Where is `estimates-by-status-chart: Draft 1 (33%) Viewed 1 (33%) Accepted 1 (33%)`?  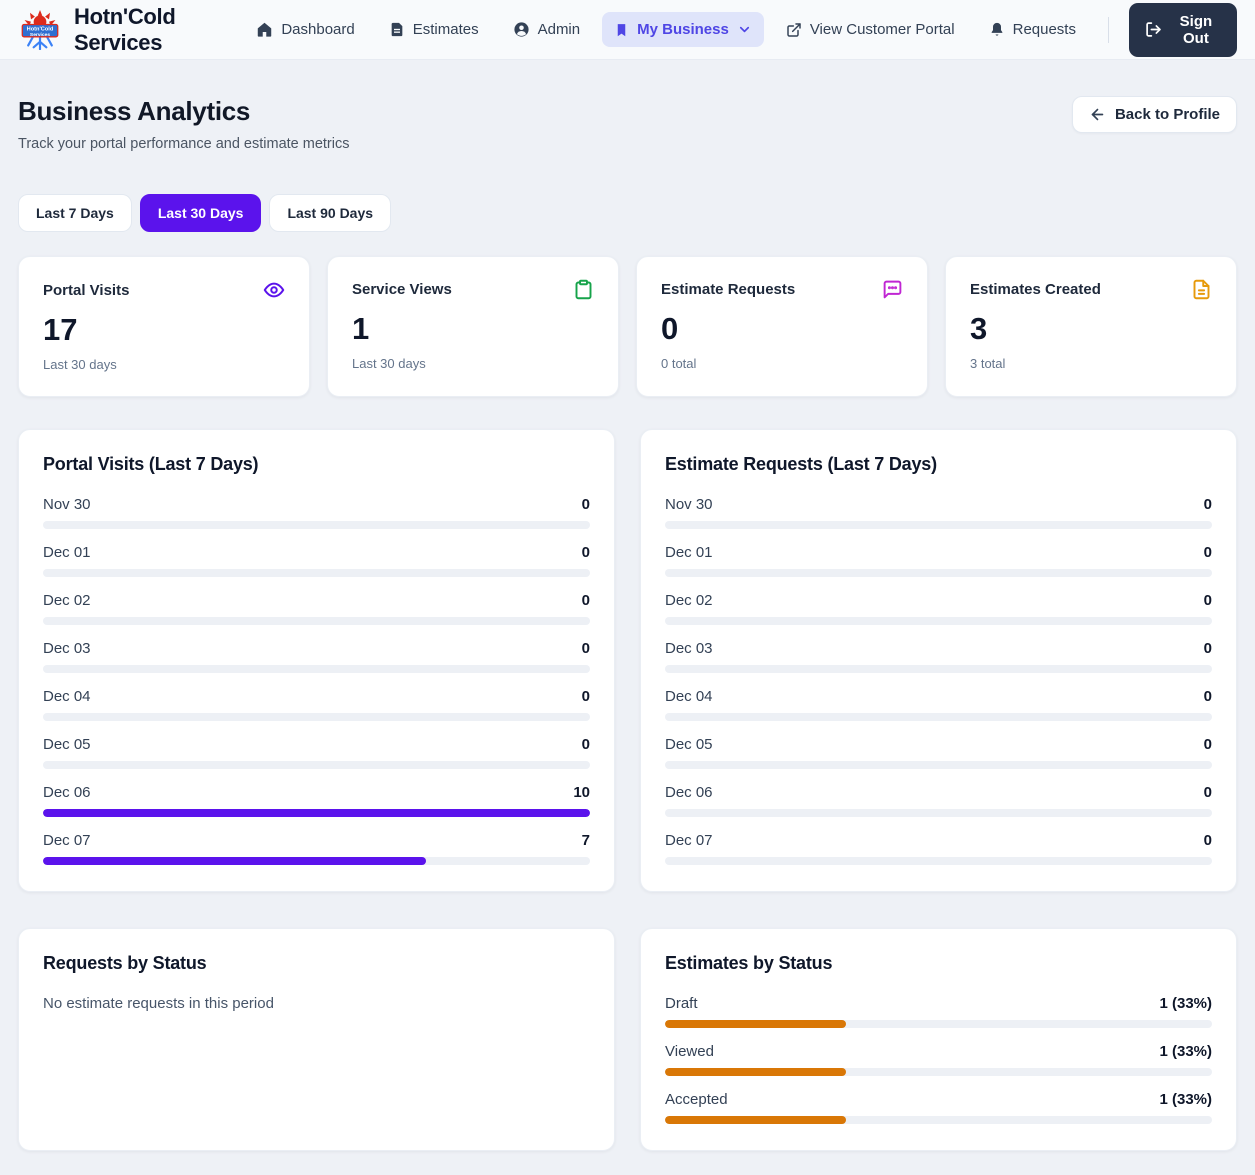
estimates-by-status-chart: Draft 1 (33%) Viewed 1 (33%) Accepted 1 (33%) is located at coordinates (938, 1059).